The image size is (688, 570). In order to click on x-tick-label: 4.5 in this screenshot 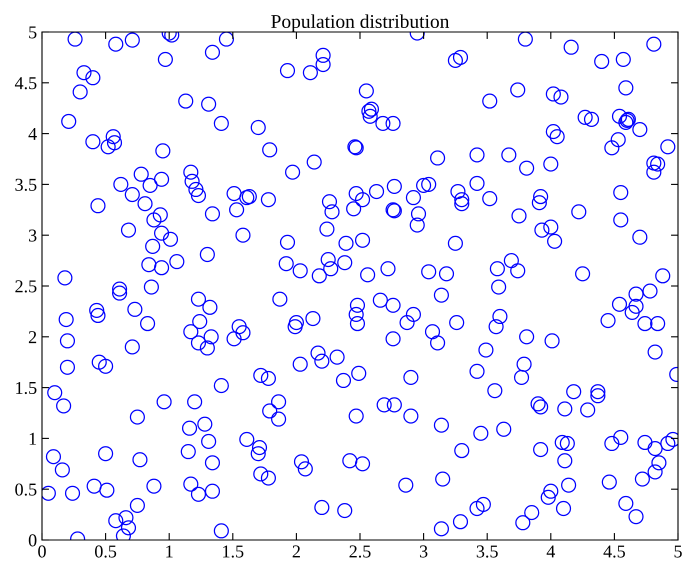, I will do `click(614, 552)`.